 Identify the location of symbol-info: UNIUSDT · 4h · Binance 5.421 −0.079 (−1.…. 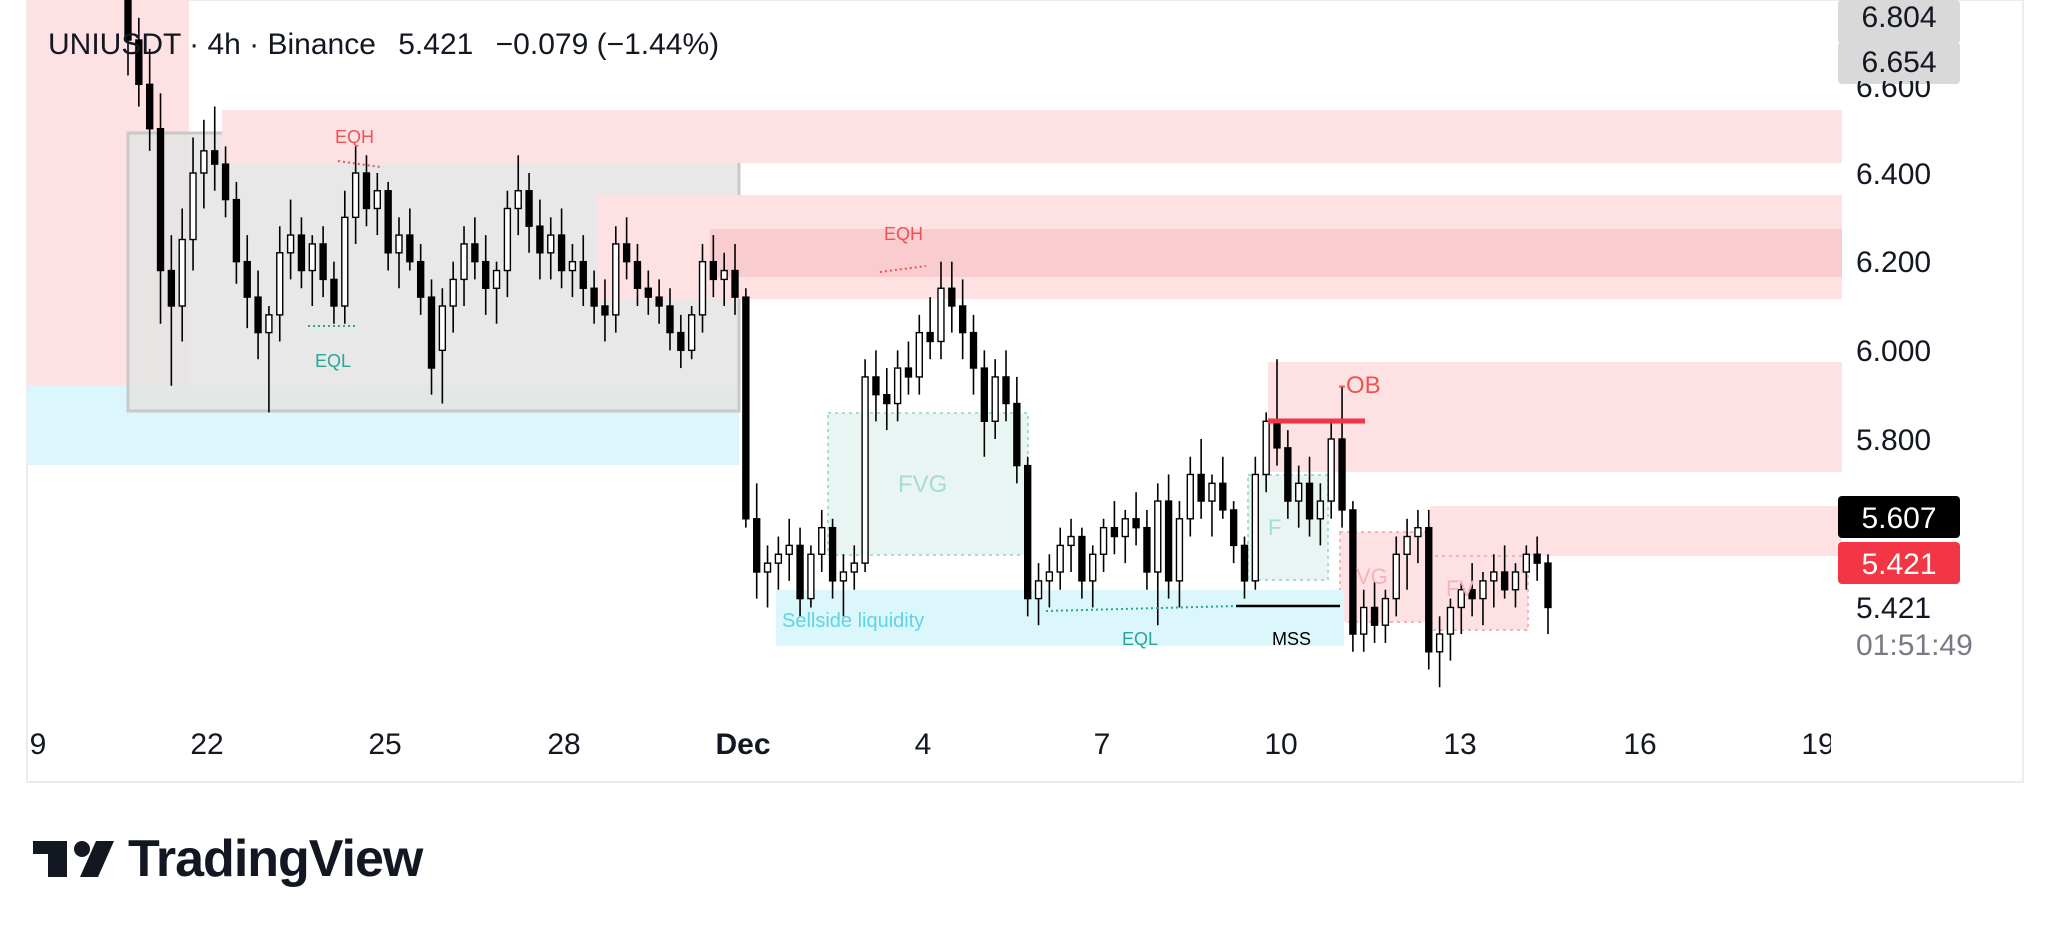
(383, 44).